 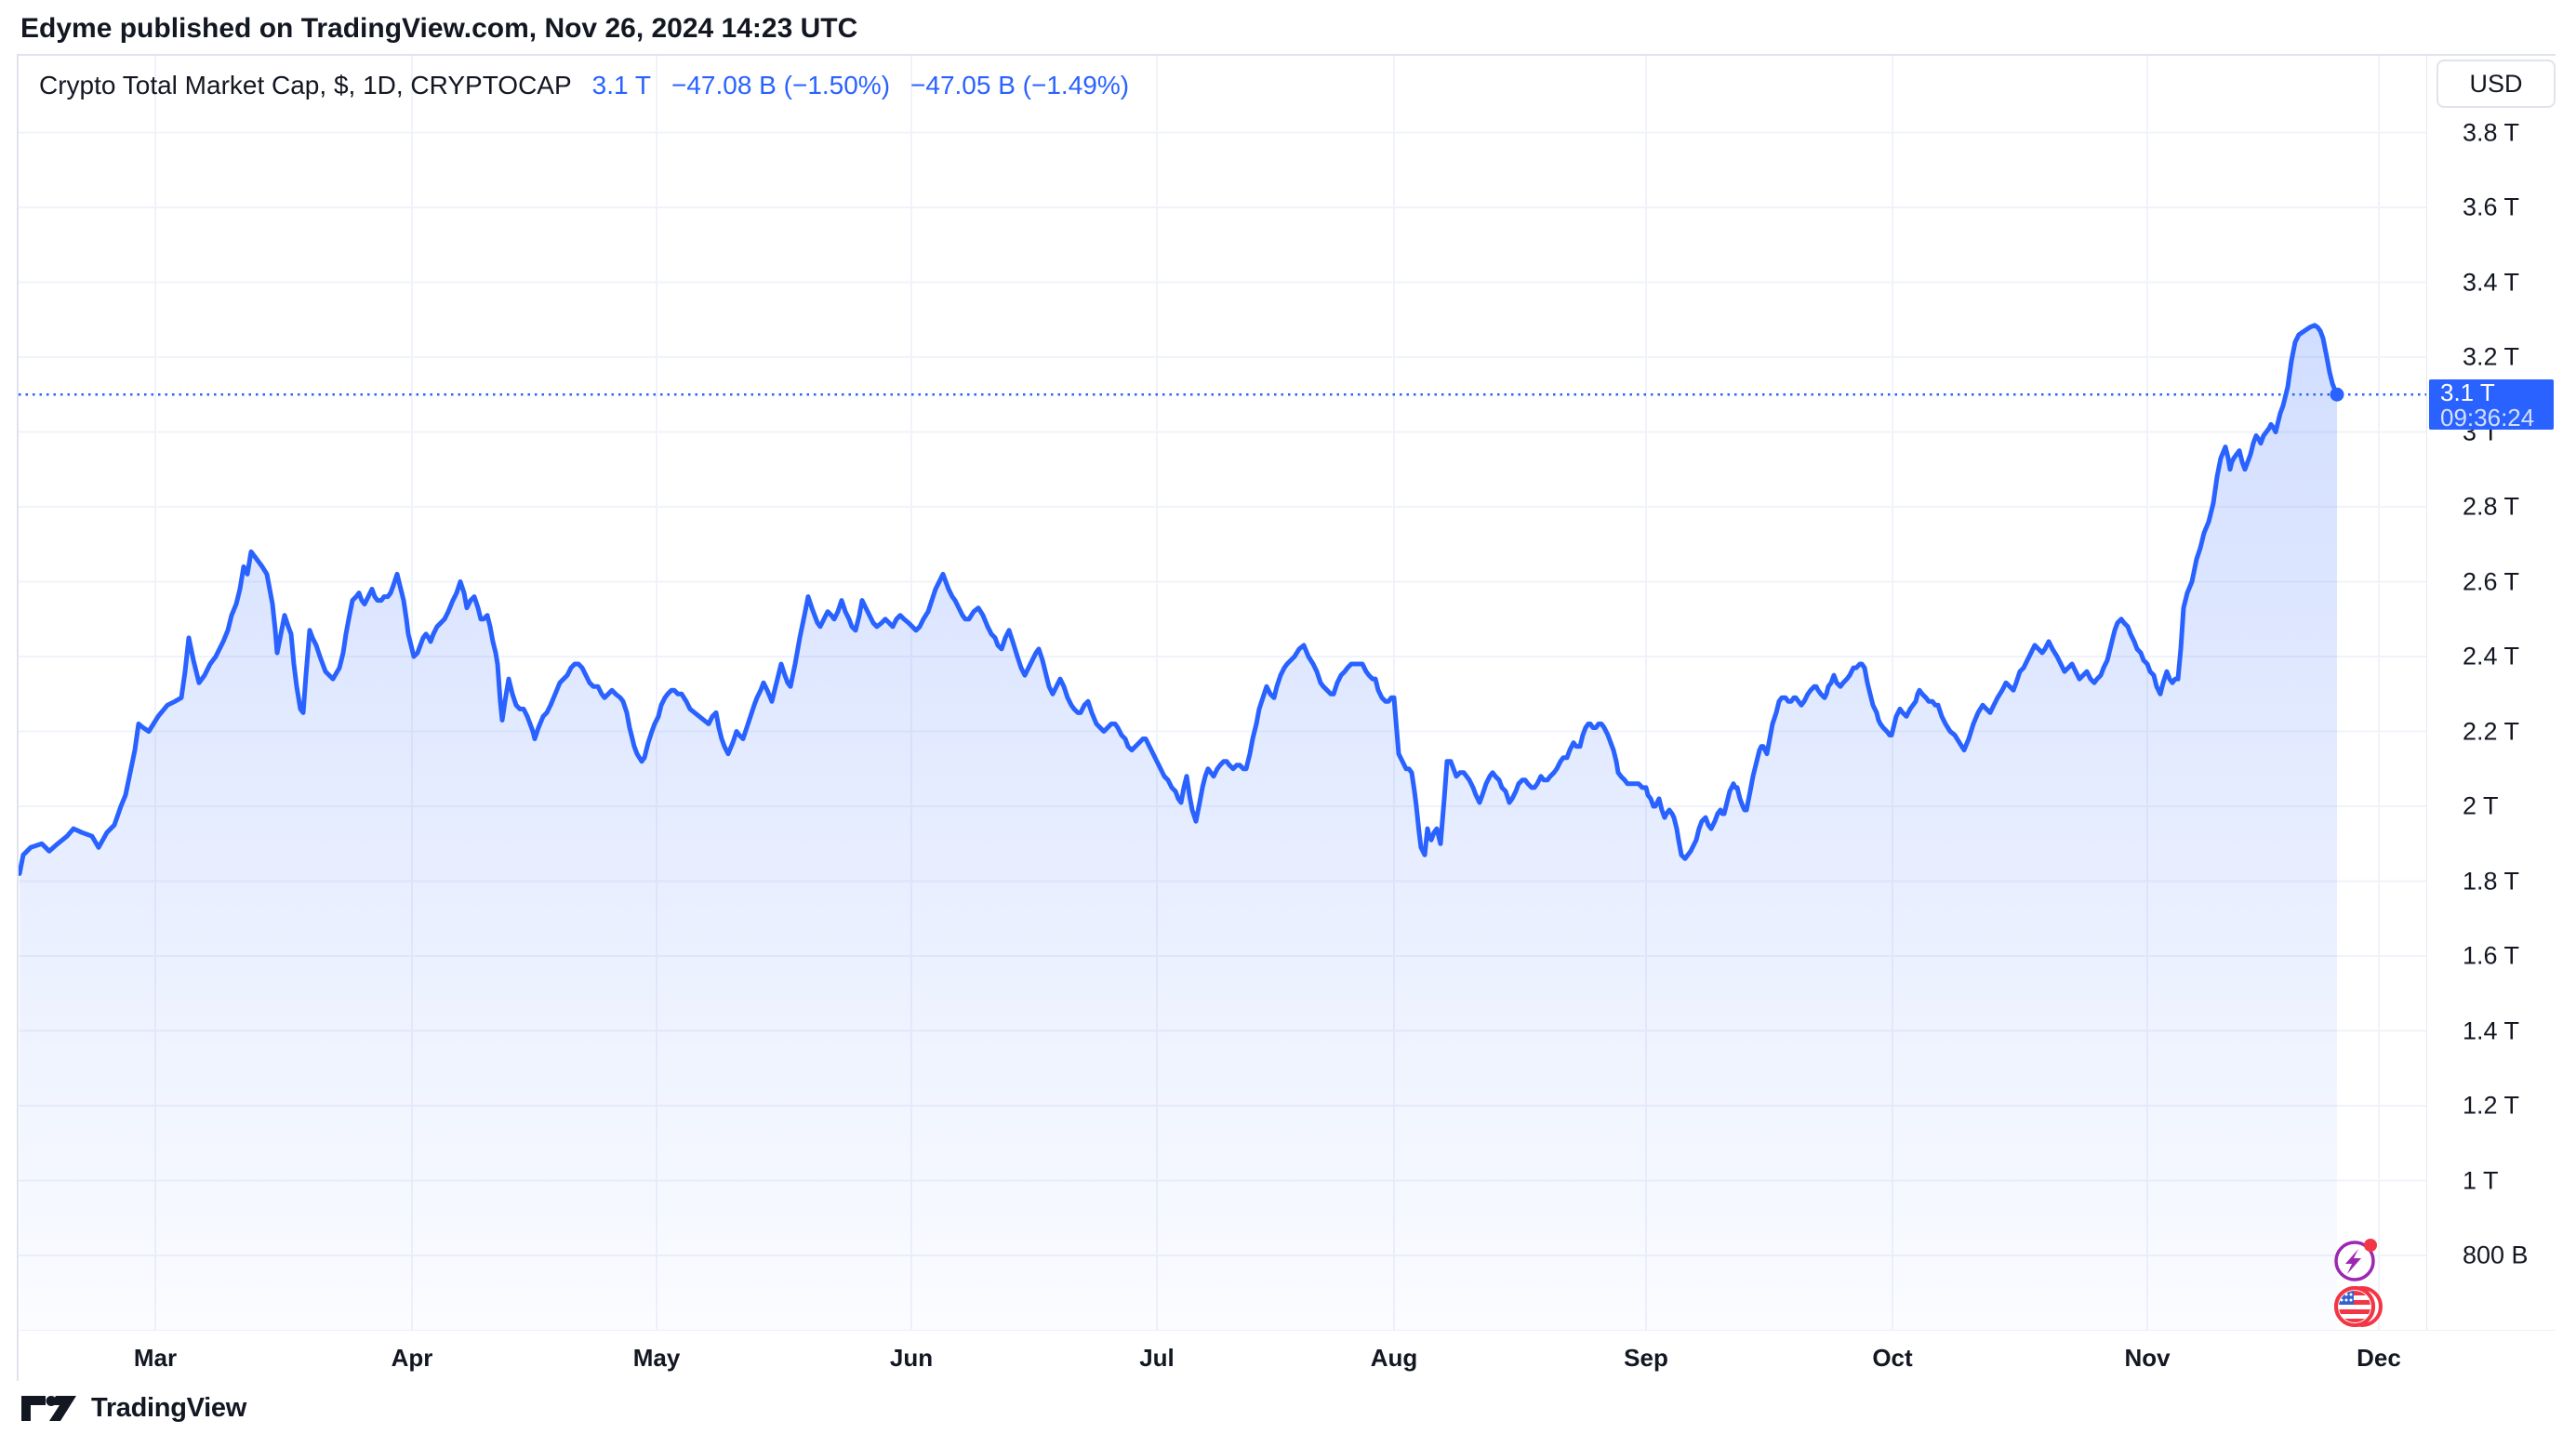 What do you see at coordinates (1157, 1358) in the screenshot?
I see `x-axis-label: Jul` at bounding box center [1157, 1358].